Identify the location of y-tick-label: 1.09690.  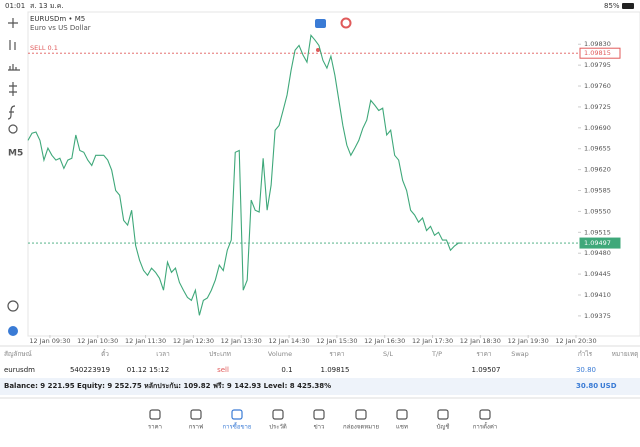
(597, 128).